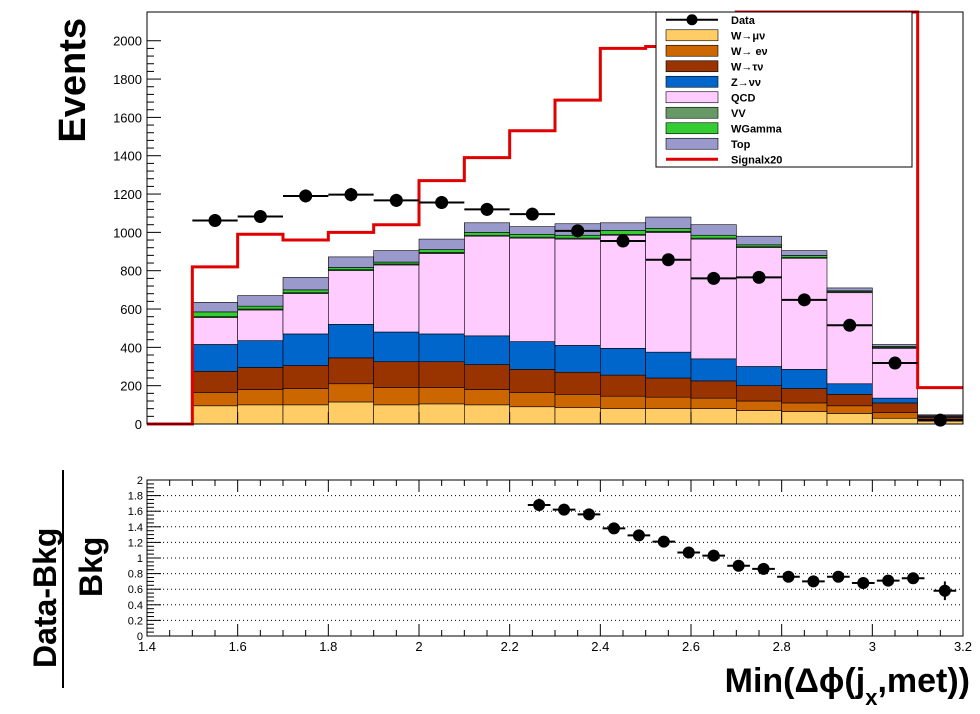 The height and width of the screenshot is (714, 980). Describe the element at coordinates (305, 377) in the screenshot. I see `bar-w--3` at that location.